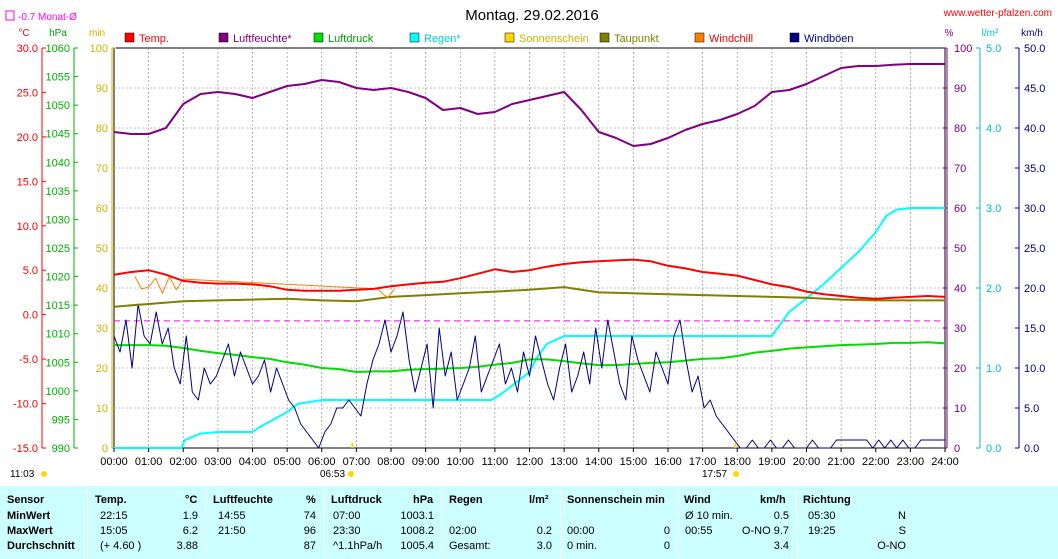 This screenshot has width=1058, height=559. What do you see at coordinates (391, 462) in the screenshot?
I see `x-tick-label: 08:00` at bounding box center [391, 462].